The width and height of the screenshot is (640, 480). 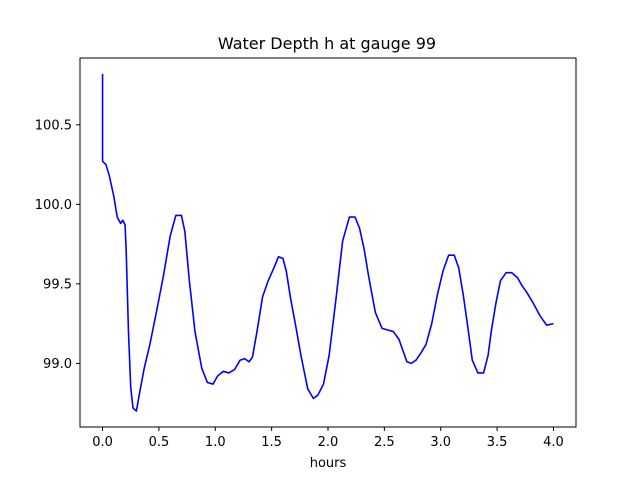 What do you see at coordinates (553, 442) in the screenshot?
I see `x-tick-label: 4.0` at bounding box center [553, 442].